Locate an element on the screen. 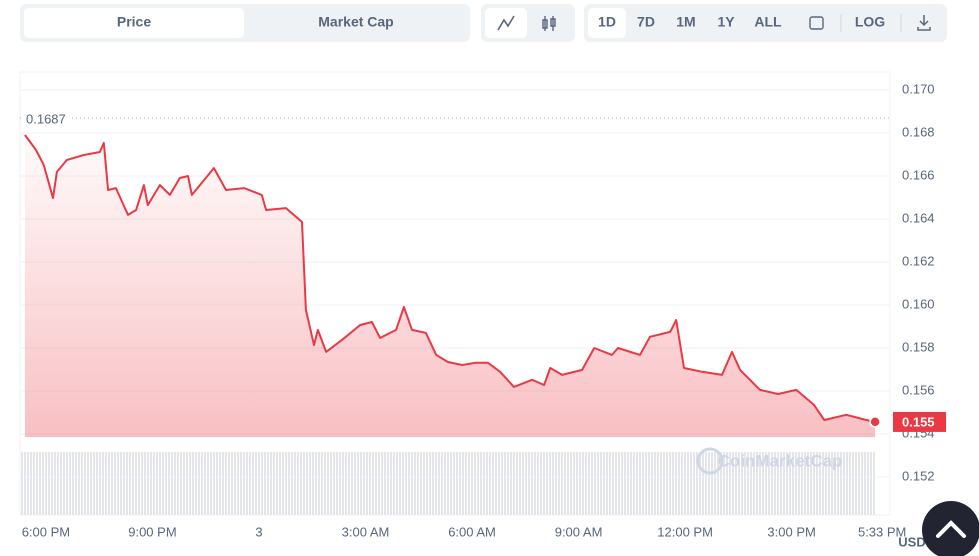 Image resolution: width=979 pixels, height=556 pixels. y-tick-label: 0.160 is located at coordinates (918, 303).